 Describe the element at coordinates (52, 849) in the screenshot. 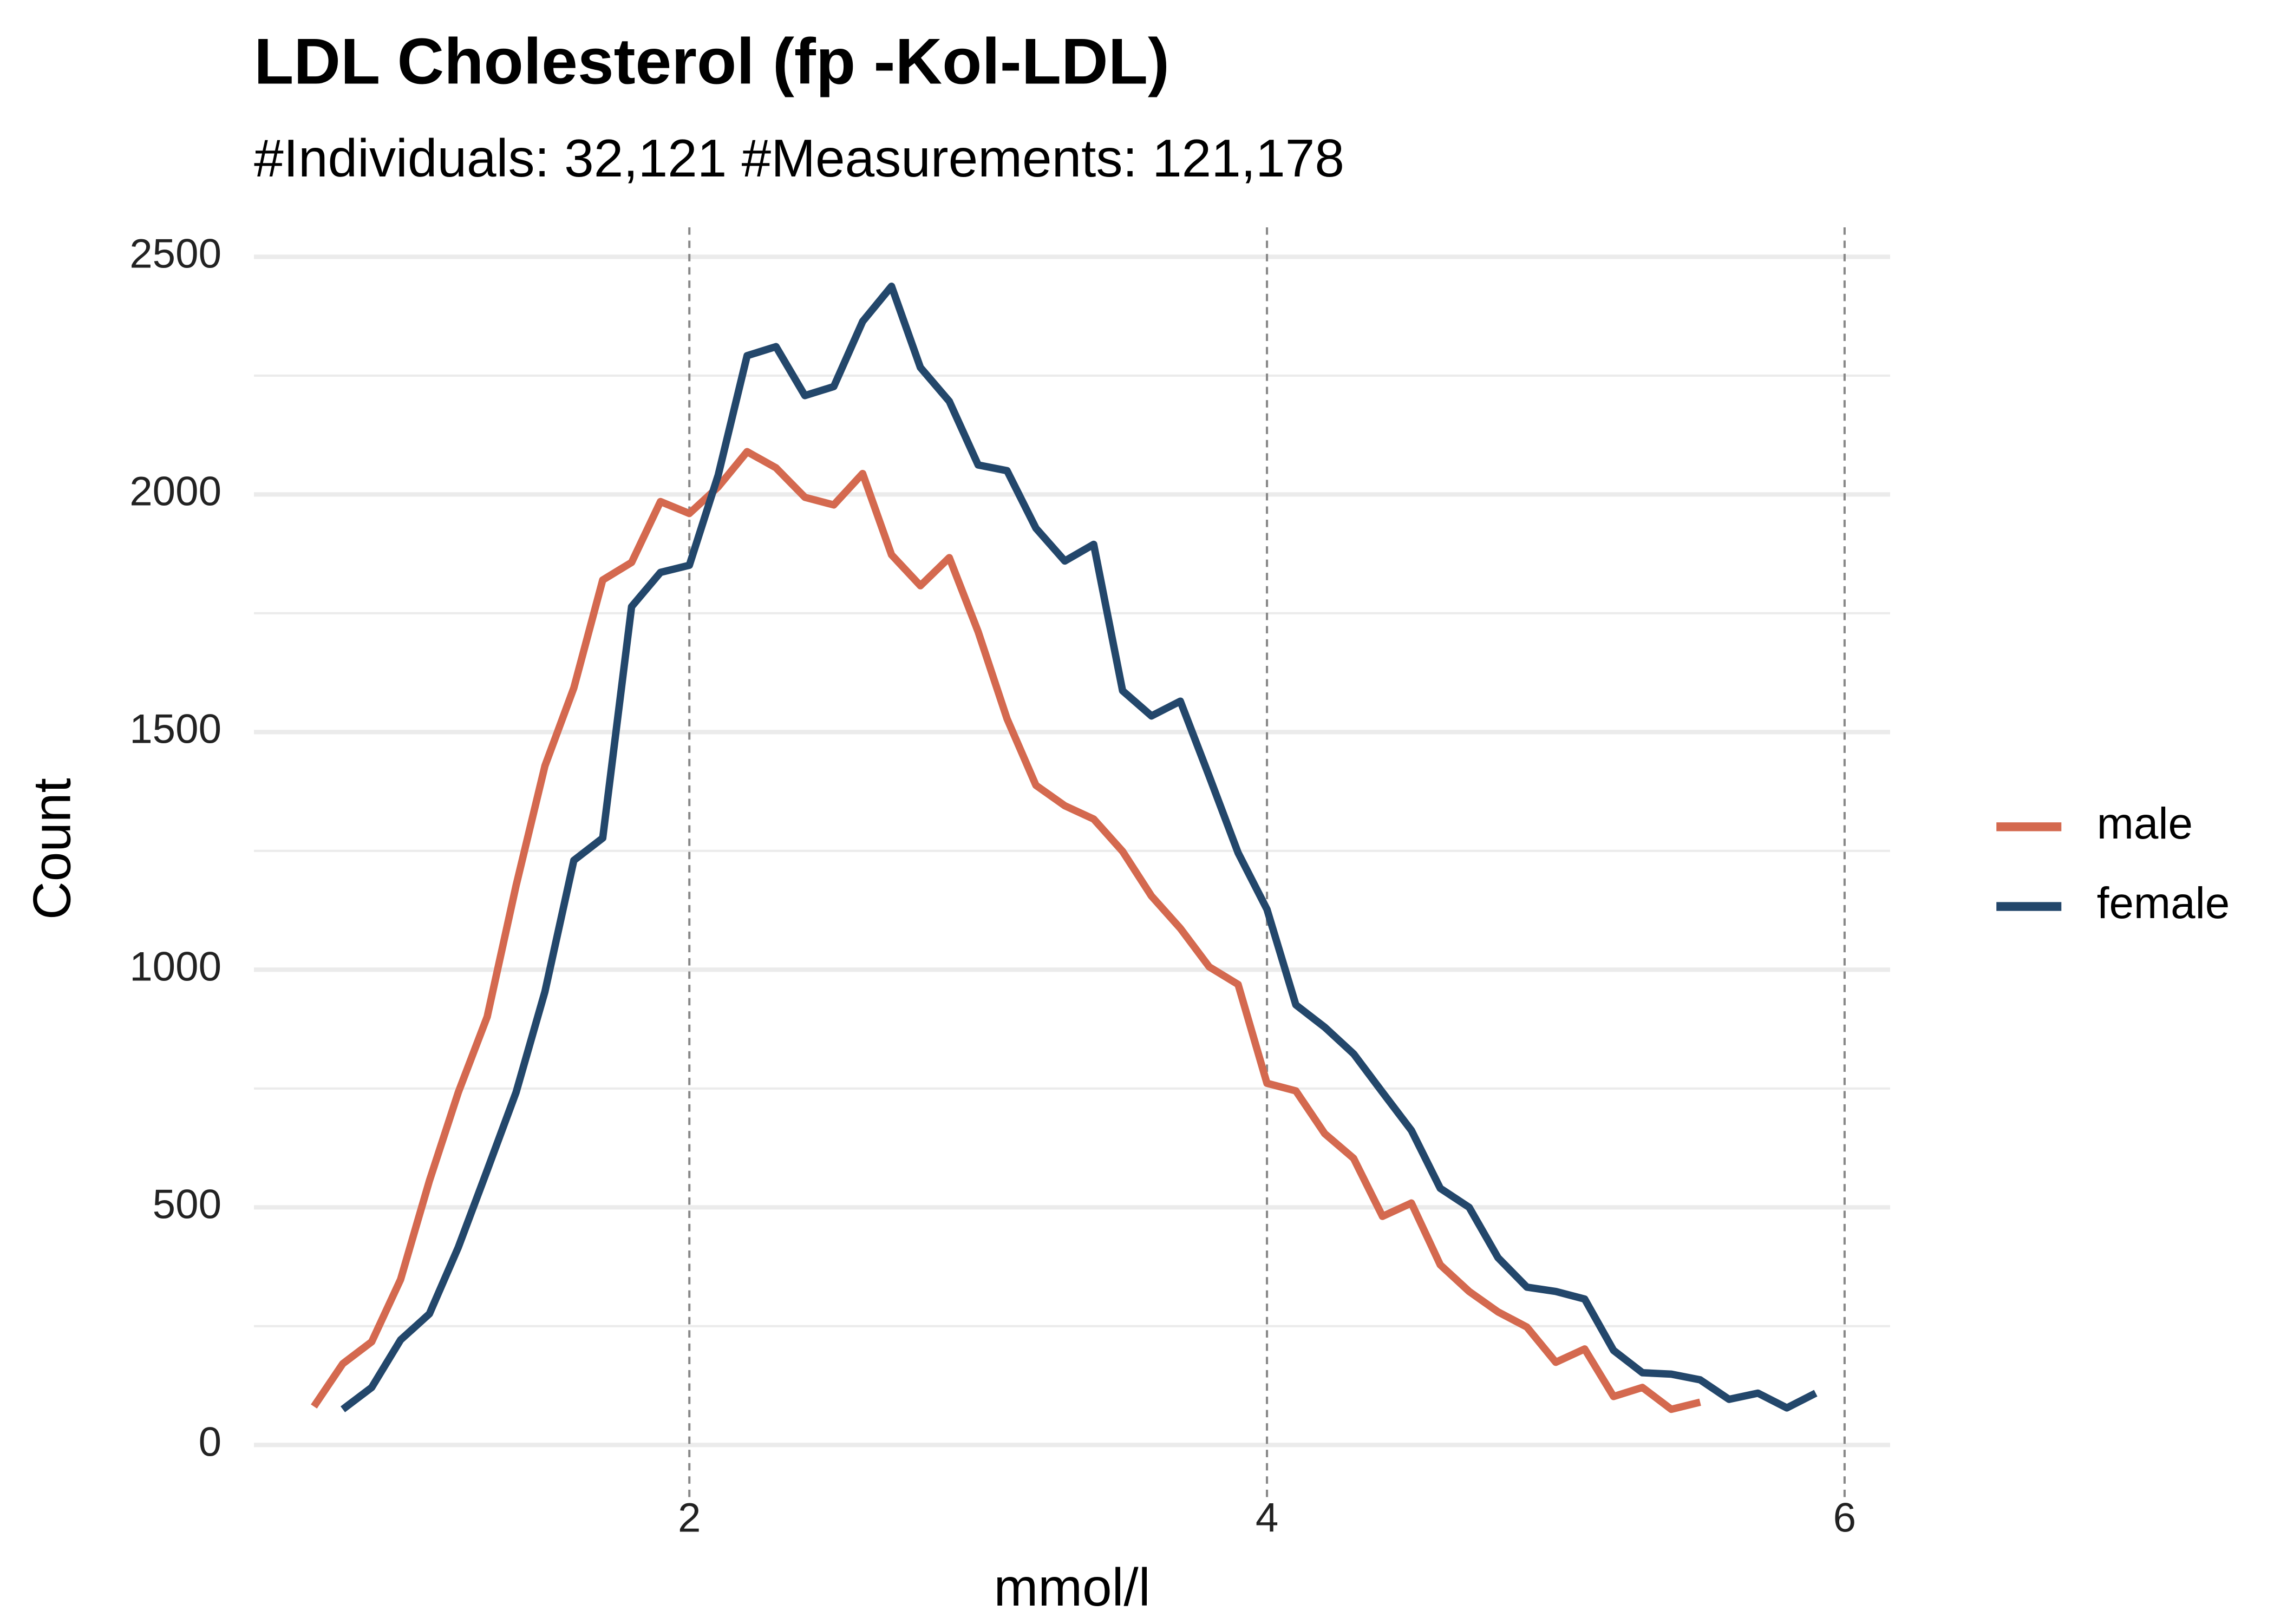

I see `y-axis-title: Count` at that location.